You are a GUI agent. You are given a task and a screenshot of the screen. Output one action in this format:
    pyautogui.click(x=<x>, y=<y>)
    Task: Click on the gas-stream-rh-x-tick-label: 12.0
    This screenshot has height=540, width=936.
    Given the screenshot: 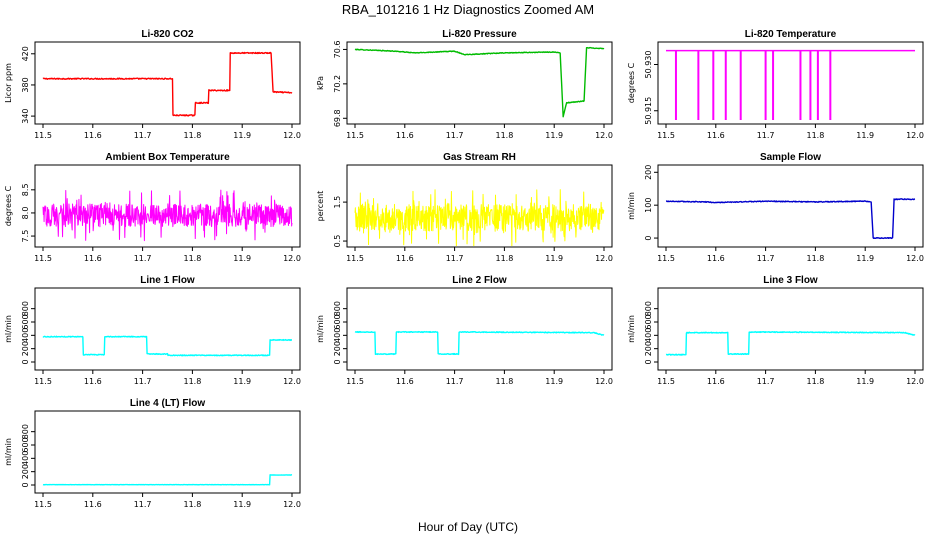 What is the action you would take?
    pyautogui.click(x=604, y=258)
    